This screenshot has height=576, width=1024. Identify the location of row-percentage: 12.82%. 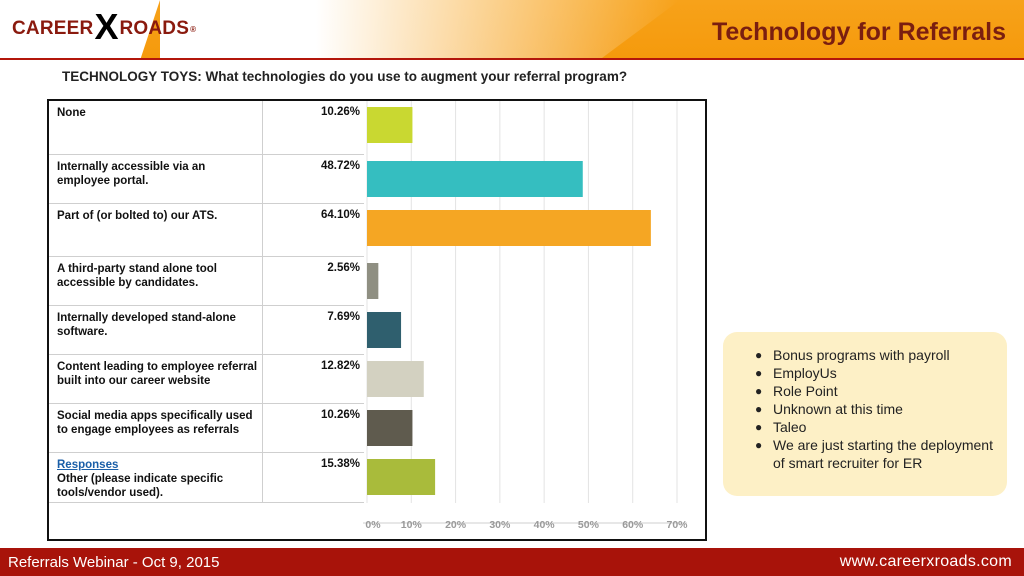
(340, 366).